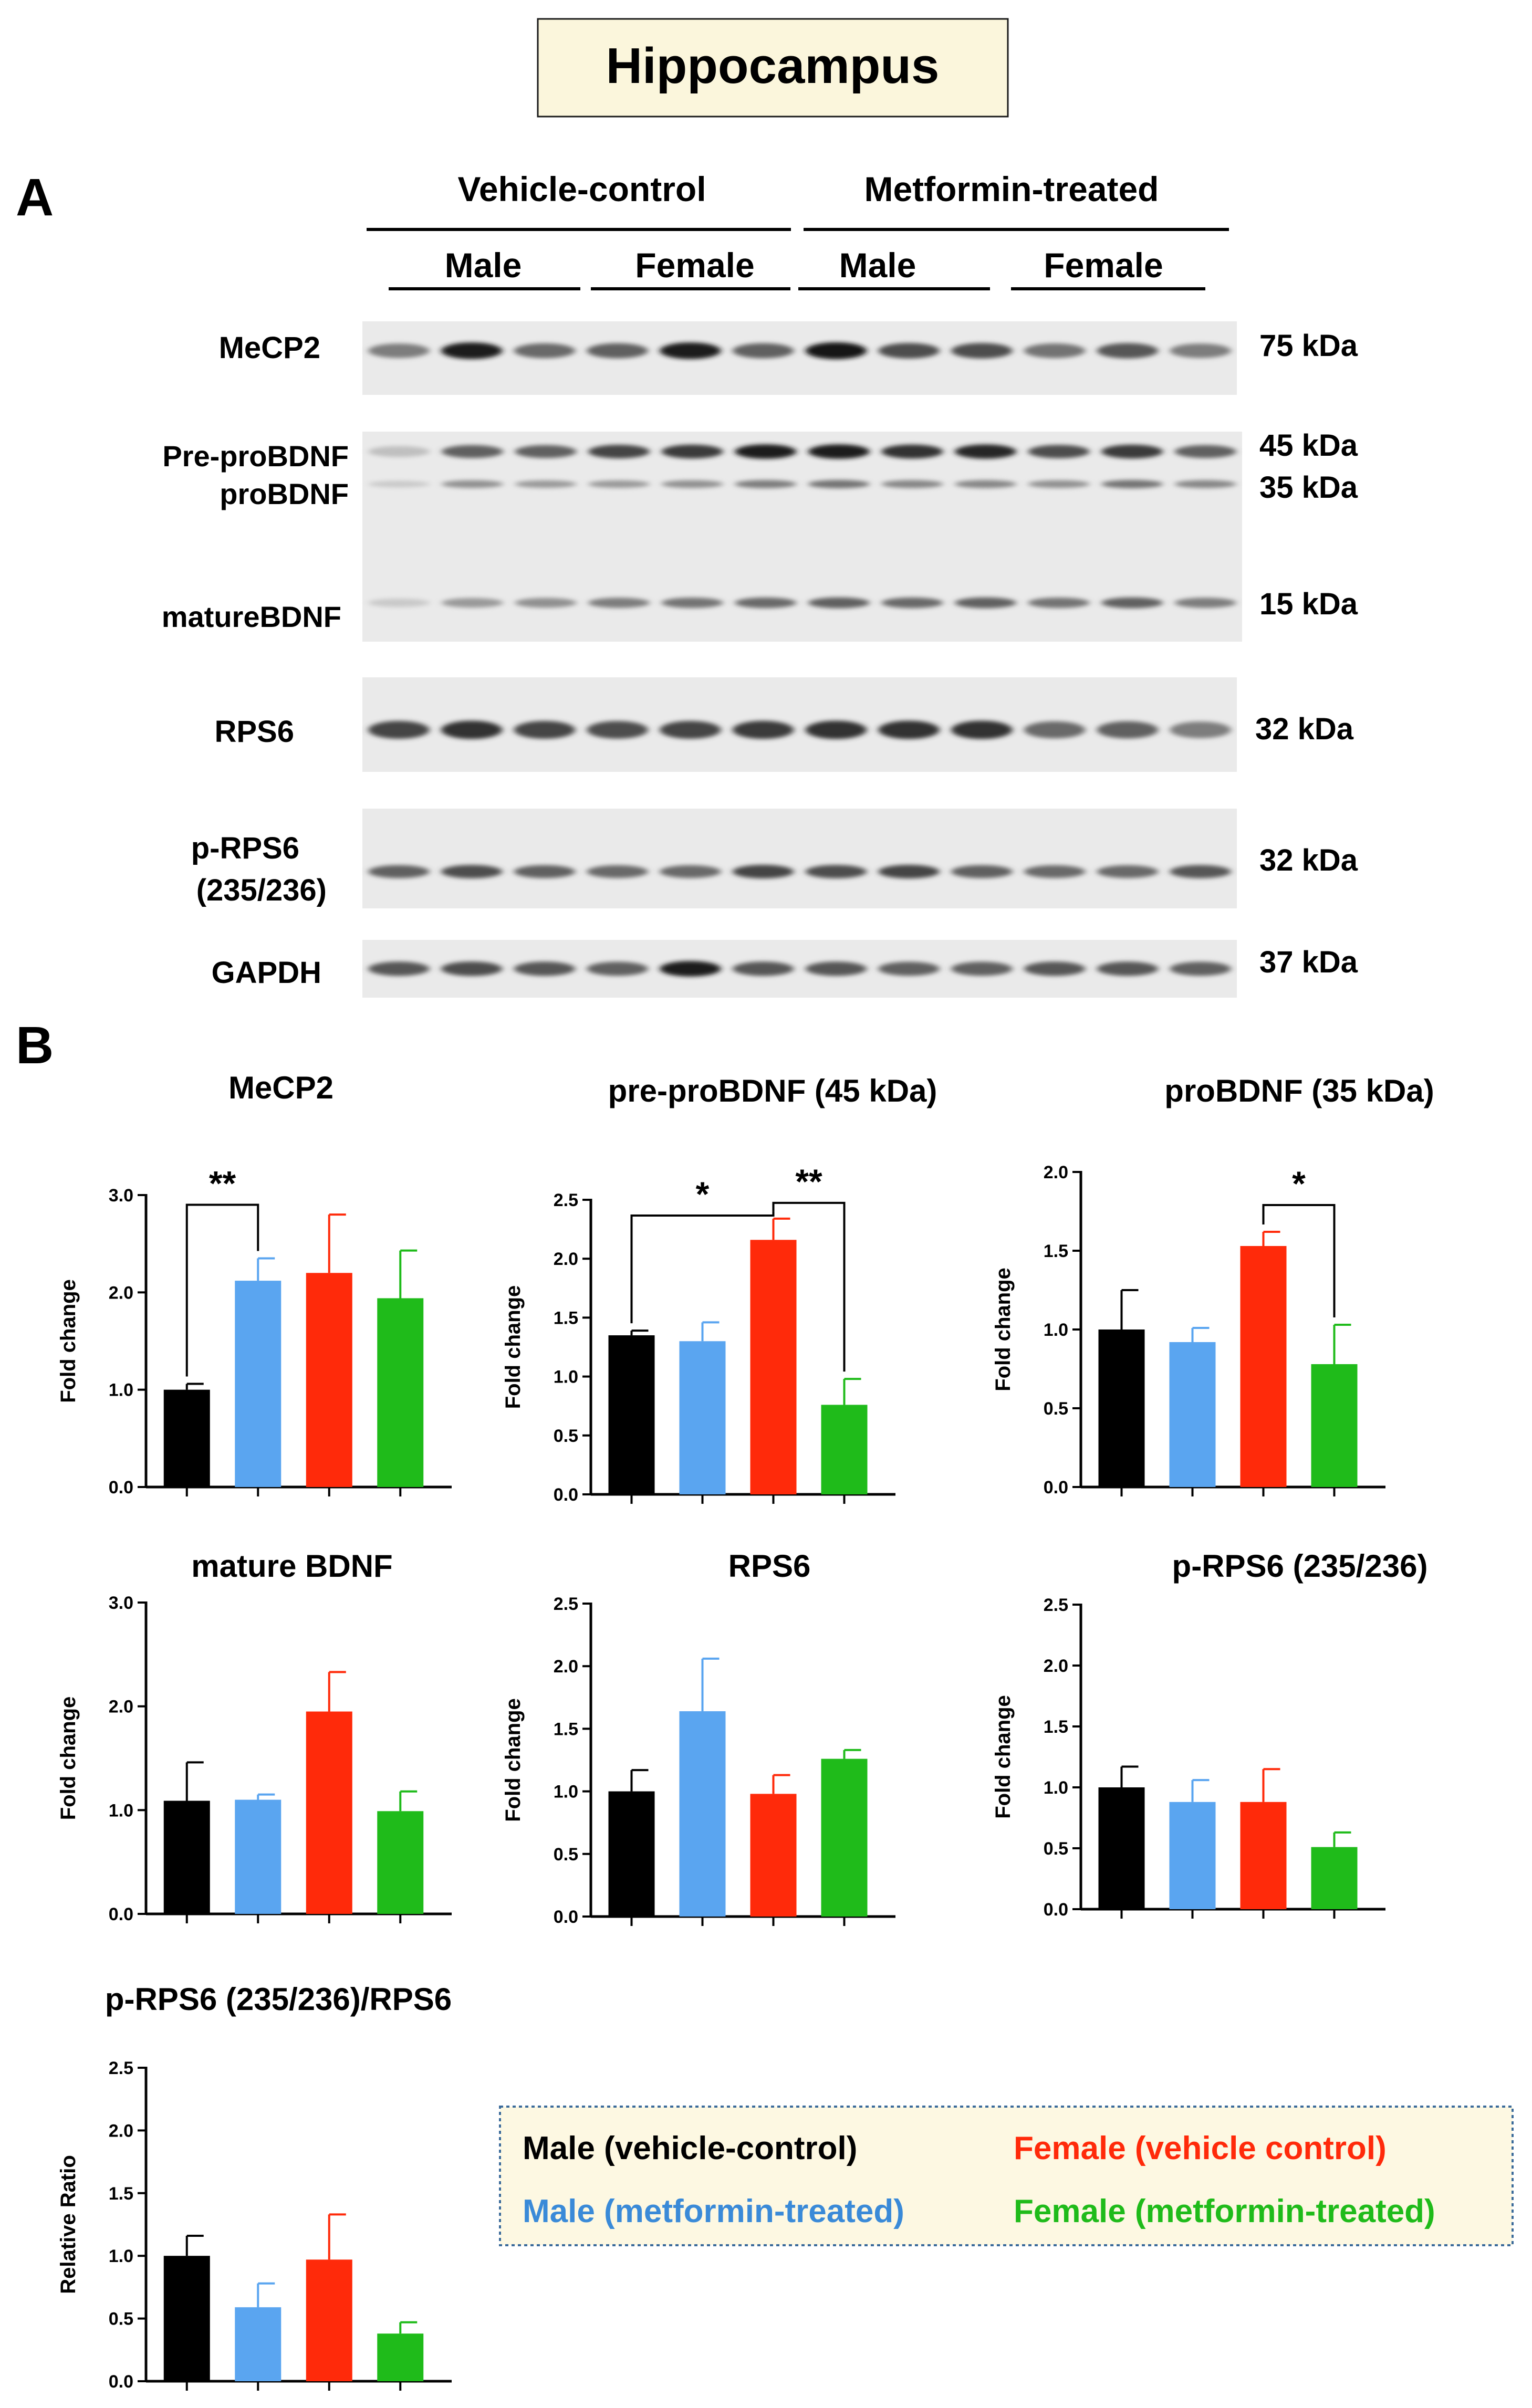  I want to click on chart-title: pre-proBDNF (45 kDa), so click(772, 1090).